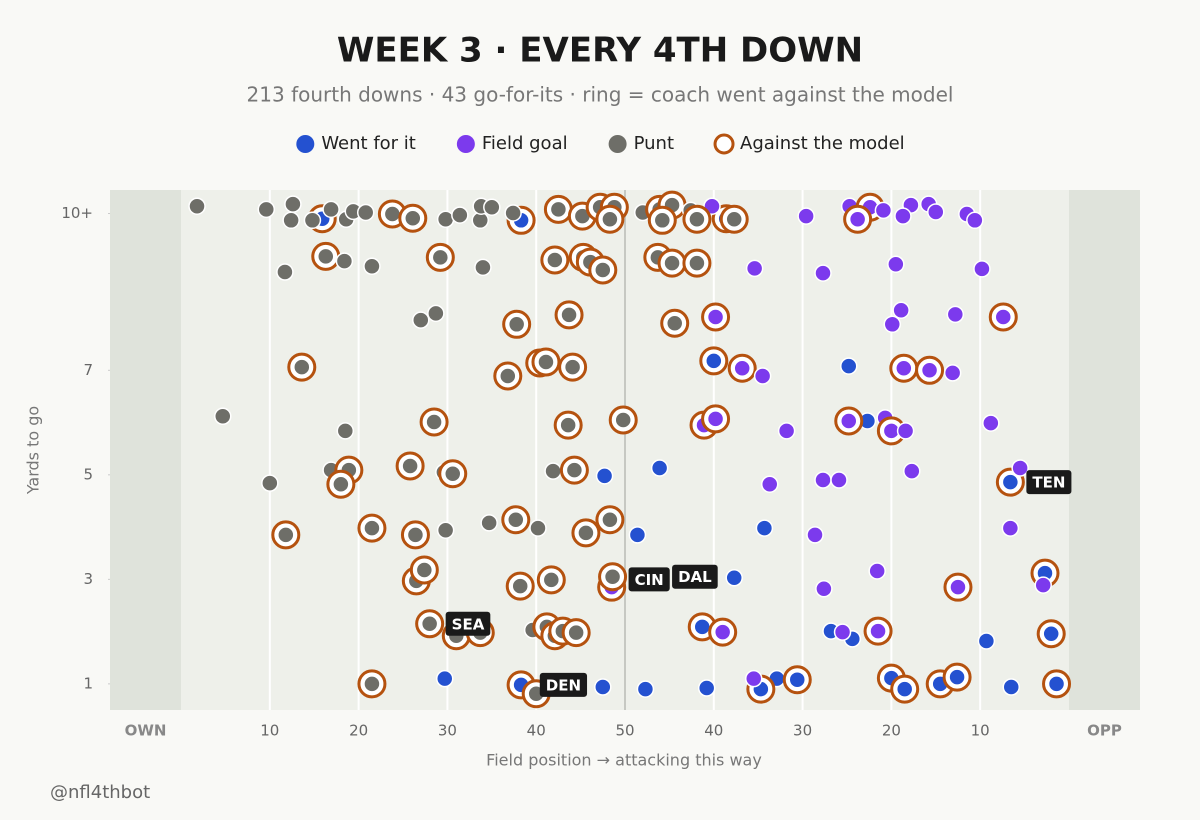 This screenshot has height=820, width=1200. Describe the element at coordinates (525, 143) in the screenshot. I see `legend-label: Field goal` at that location.